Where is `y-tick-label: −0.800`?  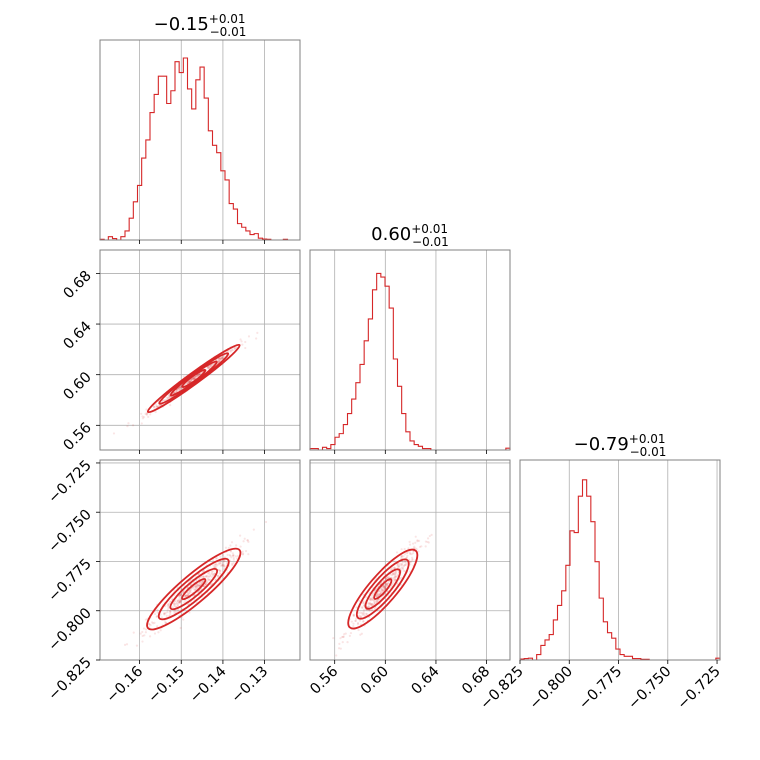 y-tick-label: −0.800 is located at coordinates (70, 629).